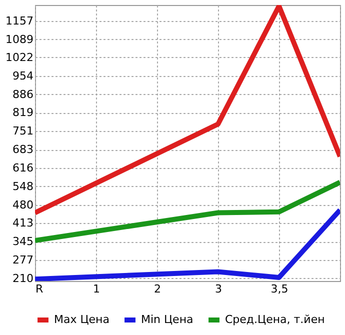 The height and width of the screenshot is (335, 345). What do you see at coordinates (23, 131) in the screenshot?
I see `y-tick-label: 751` at bounding box center [23, 131].